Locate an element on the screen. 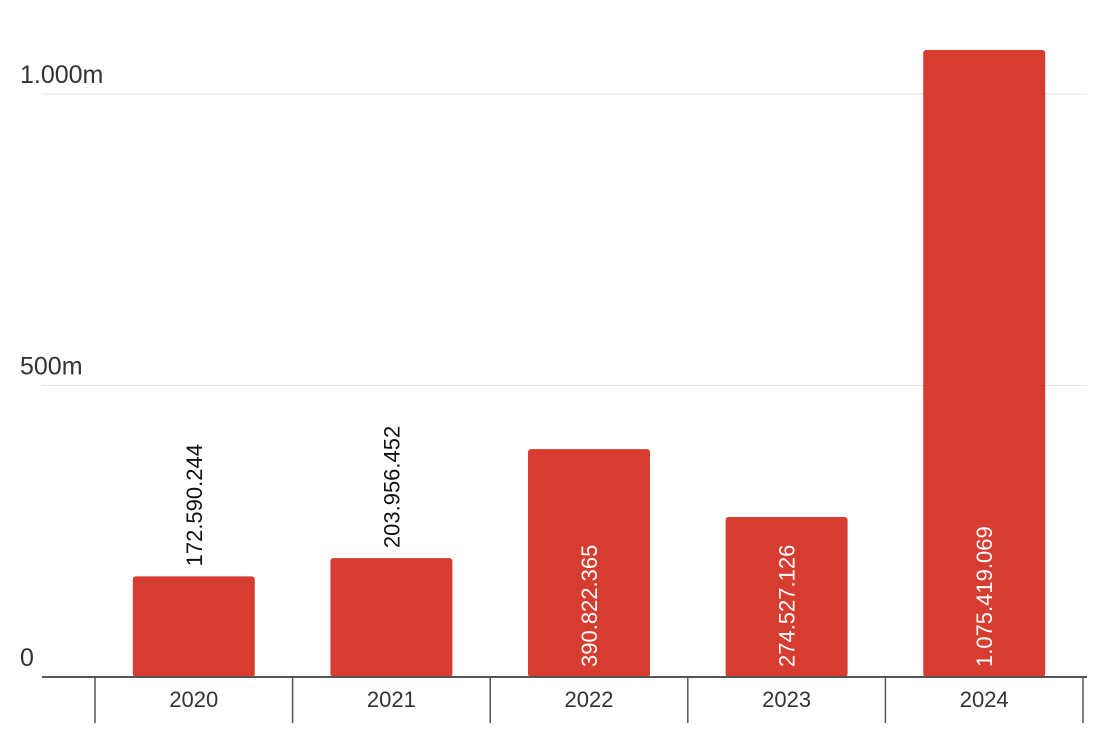 The image size is (1101, 736). y-tick-label: 500m is located at coordinates (51, 367).